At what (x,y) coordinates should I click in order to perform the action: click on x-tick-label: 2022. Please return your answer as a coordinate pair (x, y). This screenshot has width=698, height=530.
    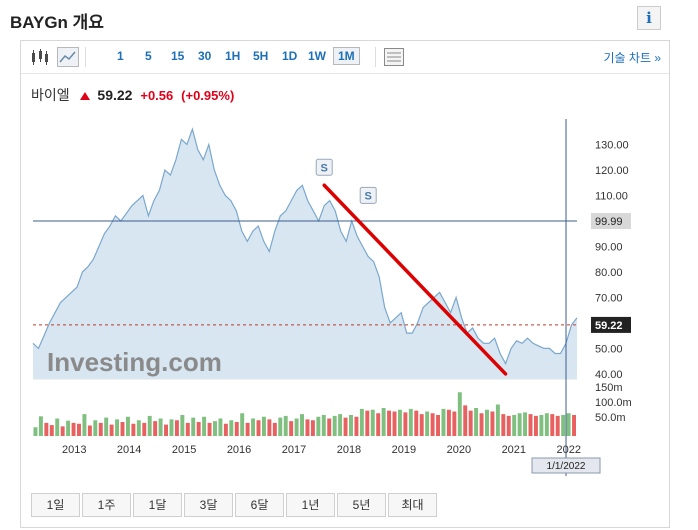
    Looking at the image, I should click on (569, 450).